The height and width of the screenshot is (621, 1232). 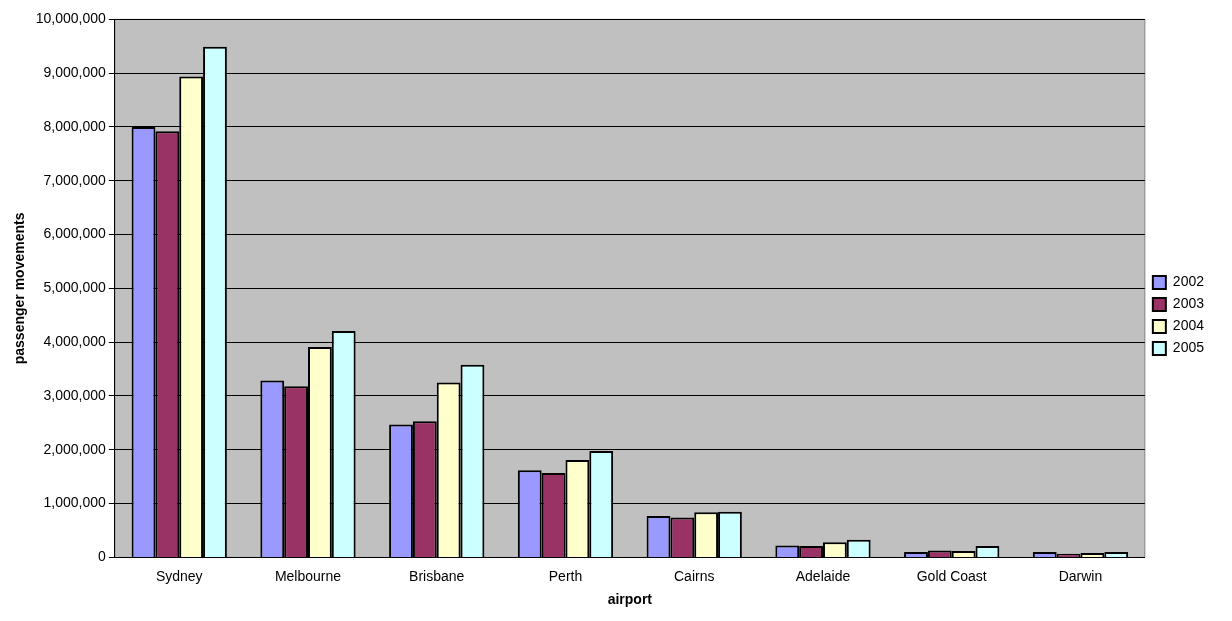 I want to click on legend-label: 2004, so click(x=1188, y=325).